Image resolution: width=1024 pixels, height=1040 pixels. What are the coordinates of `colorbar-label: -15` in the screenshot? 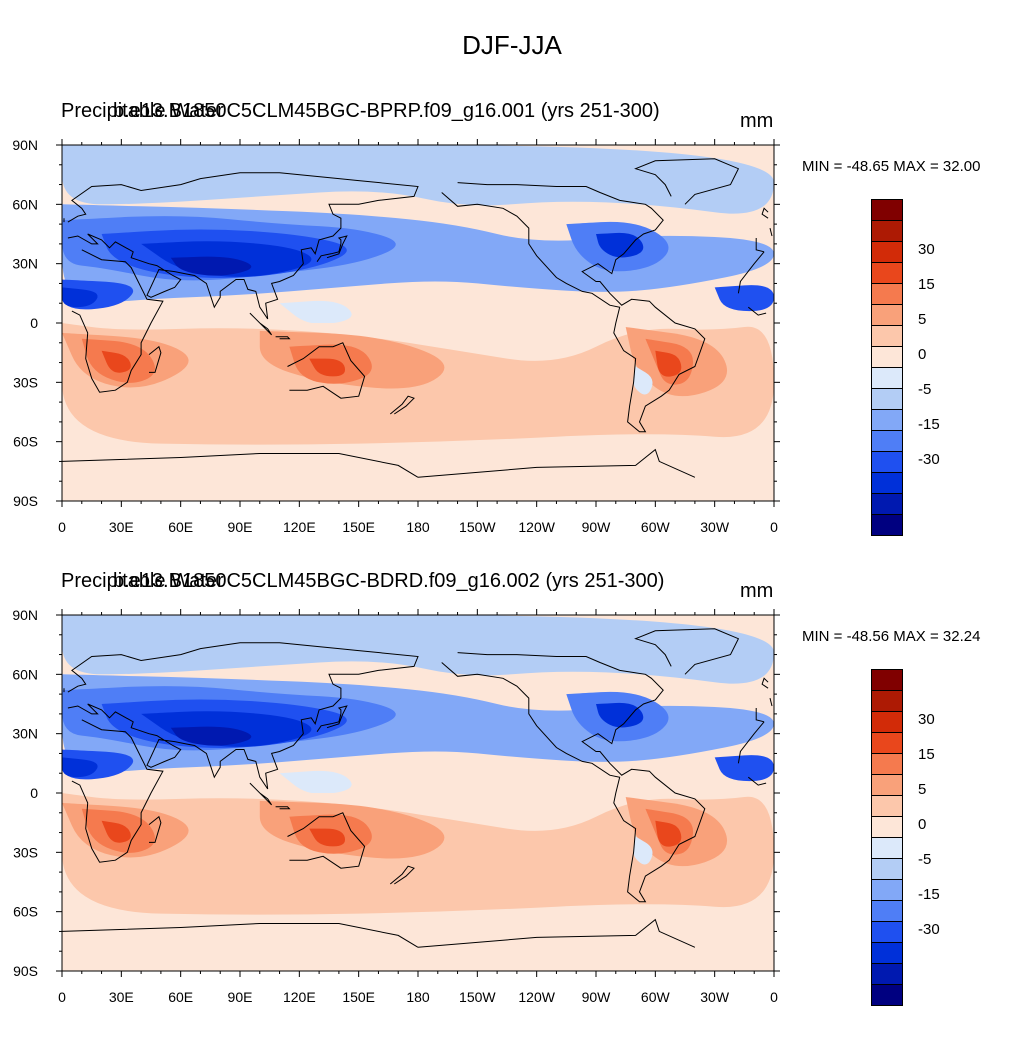 It's located at (929, 424).